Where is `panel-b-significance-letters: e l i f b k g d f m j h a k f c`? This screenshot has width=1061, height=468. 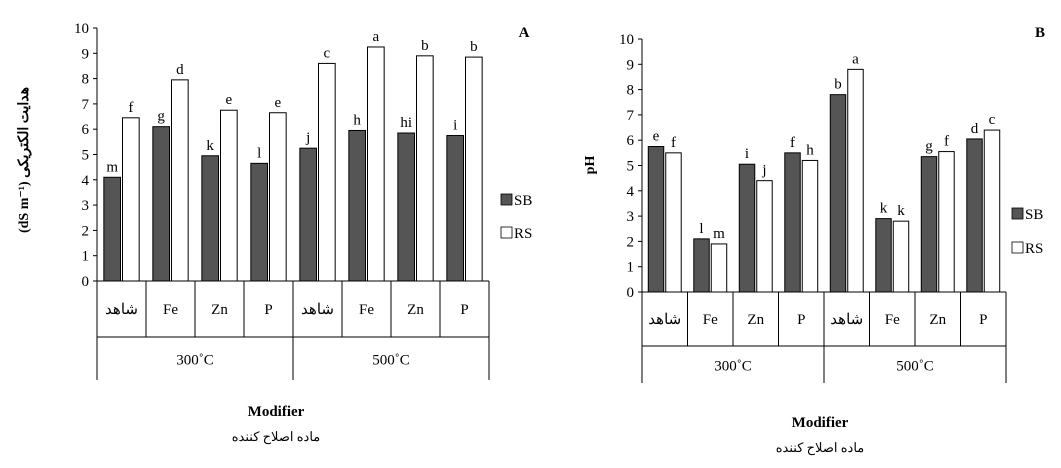 panel-b-significance-letters: e l i f b k g d f m j h a k f c is located at coordinates (824, 146).